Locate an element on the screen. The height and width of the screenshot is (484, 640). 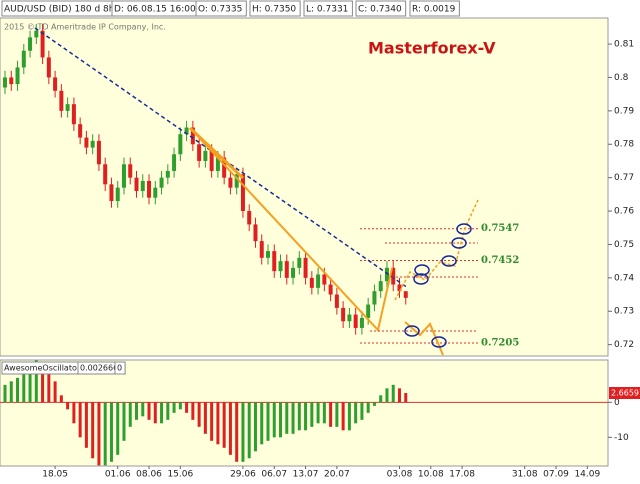
level-label: 0.7547 is located at coordinates (500, 228).